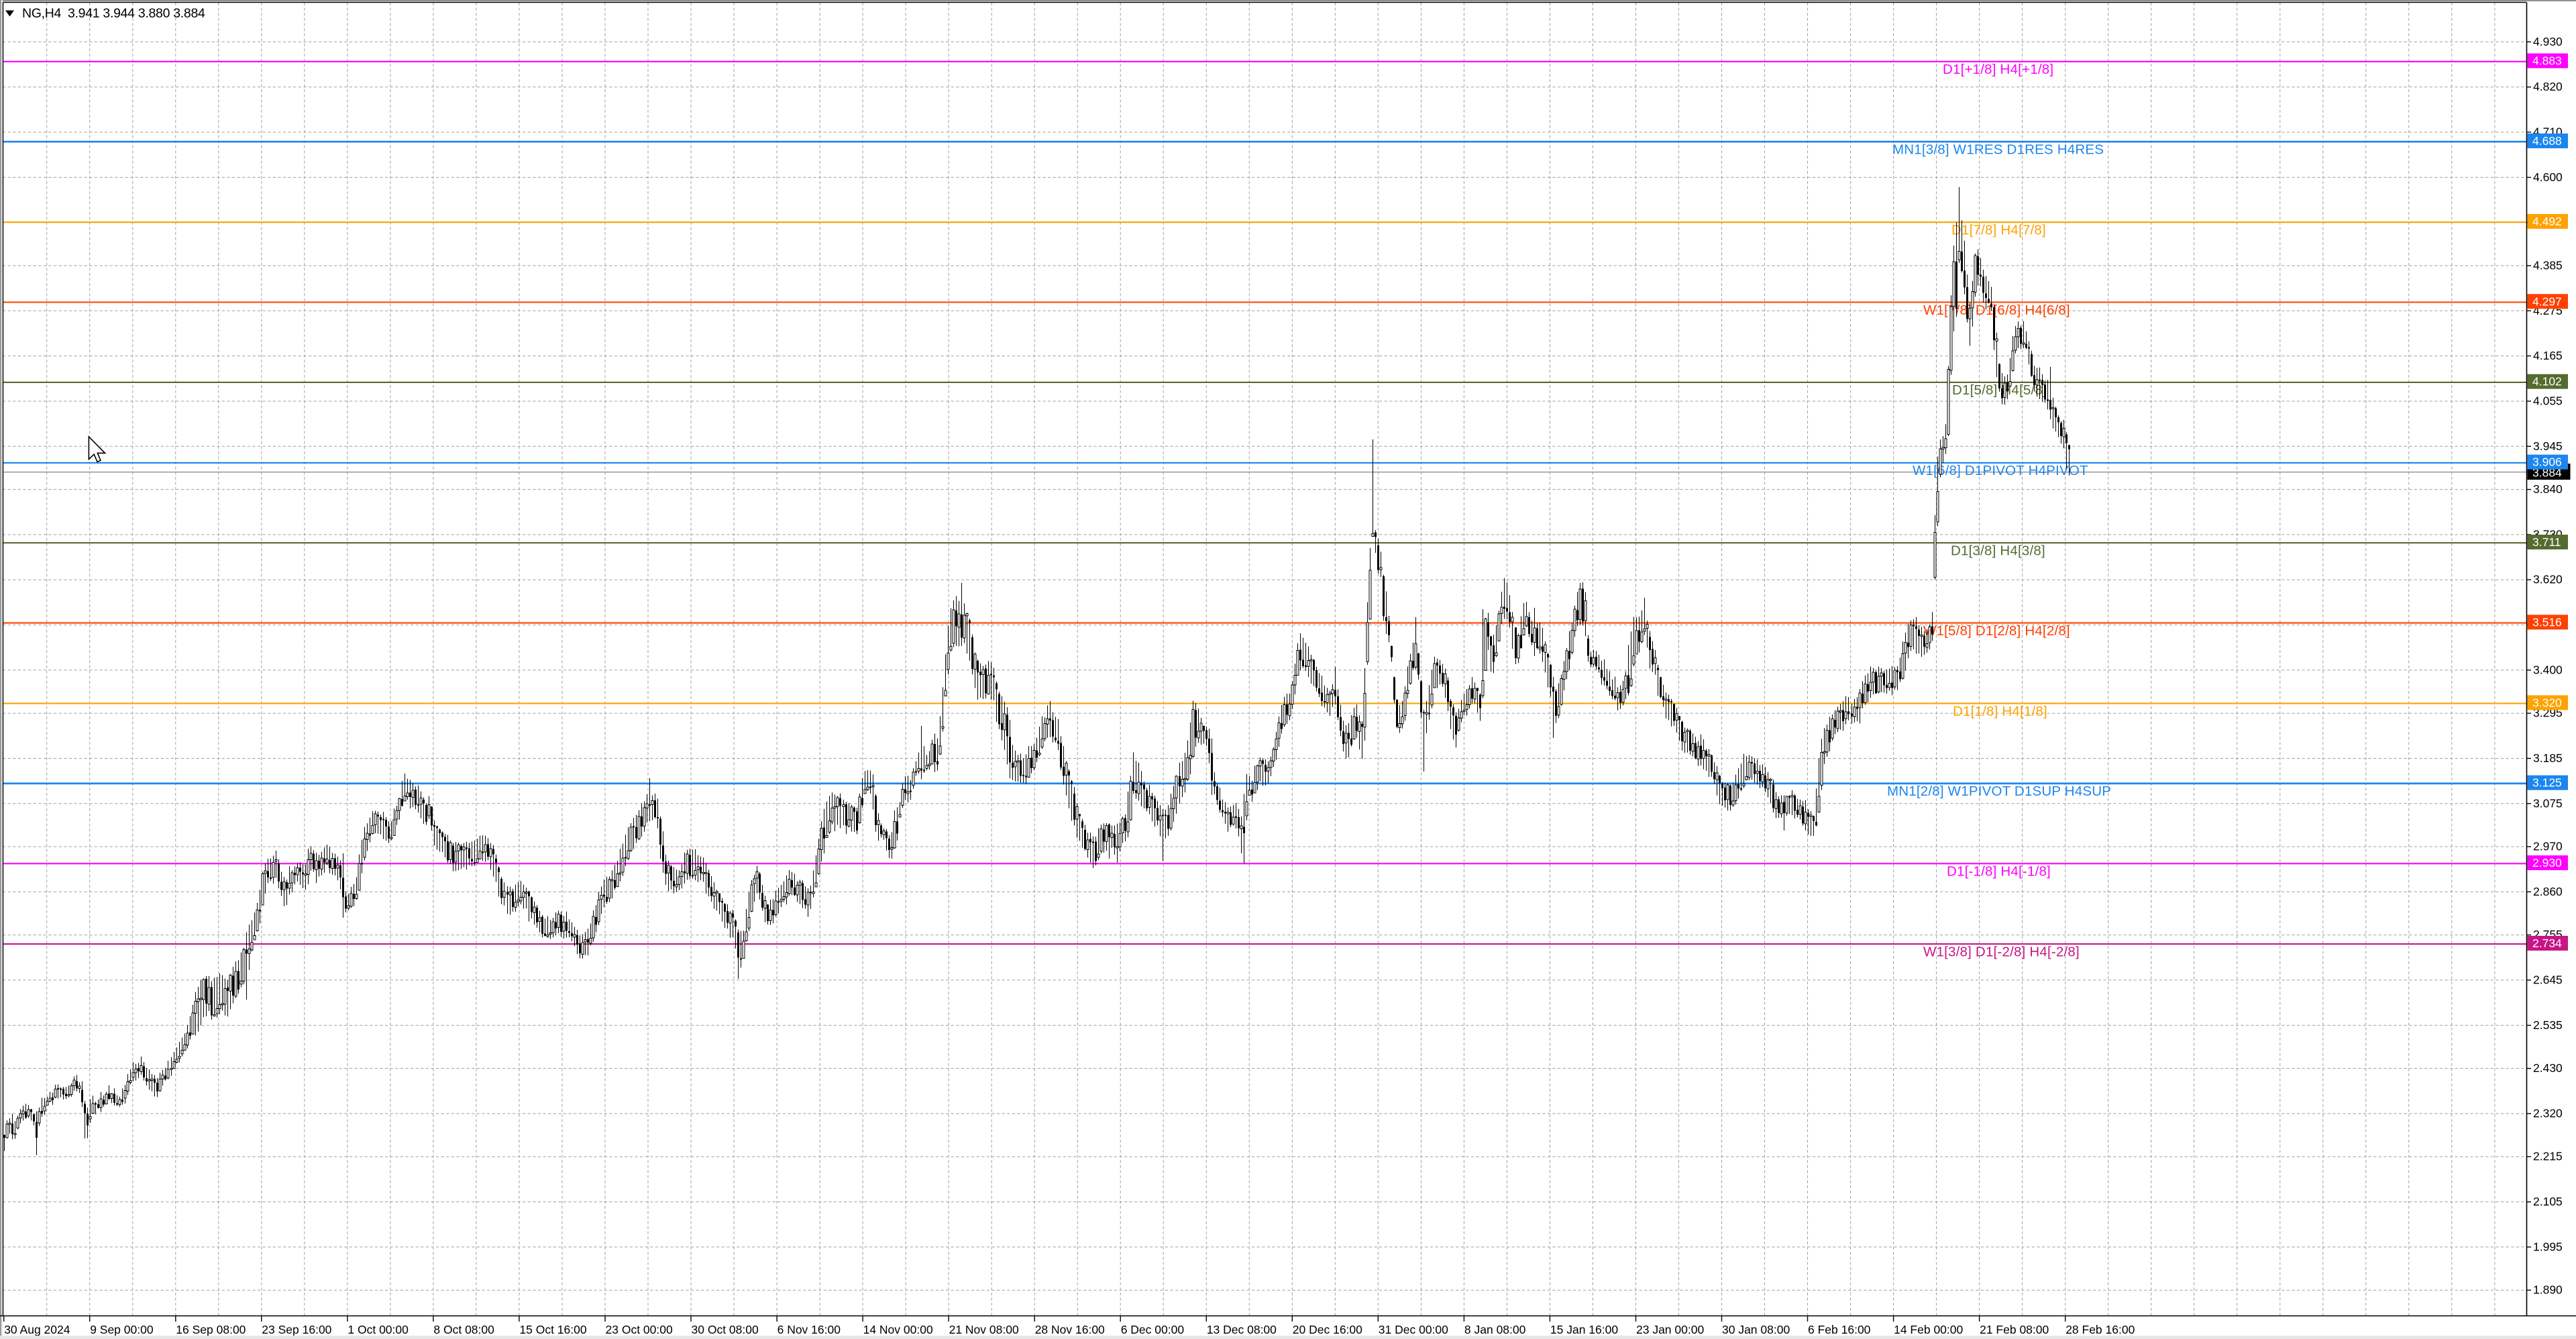 This screenshot has width=2576, height=1339. What do you see at coordinates (2548, 41) in the screenshot?
I see `svg-text: 4.930` at bounding box center [2548, 41].